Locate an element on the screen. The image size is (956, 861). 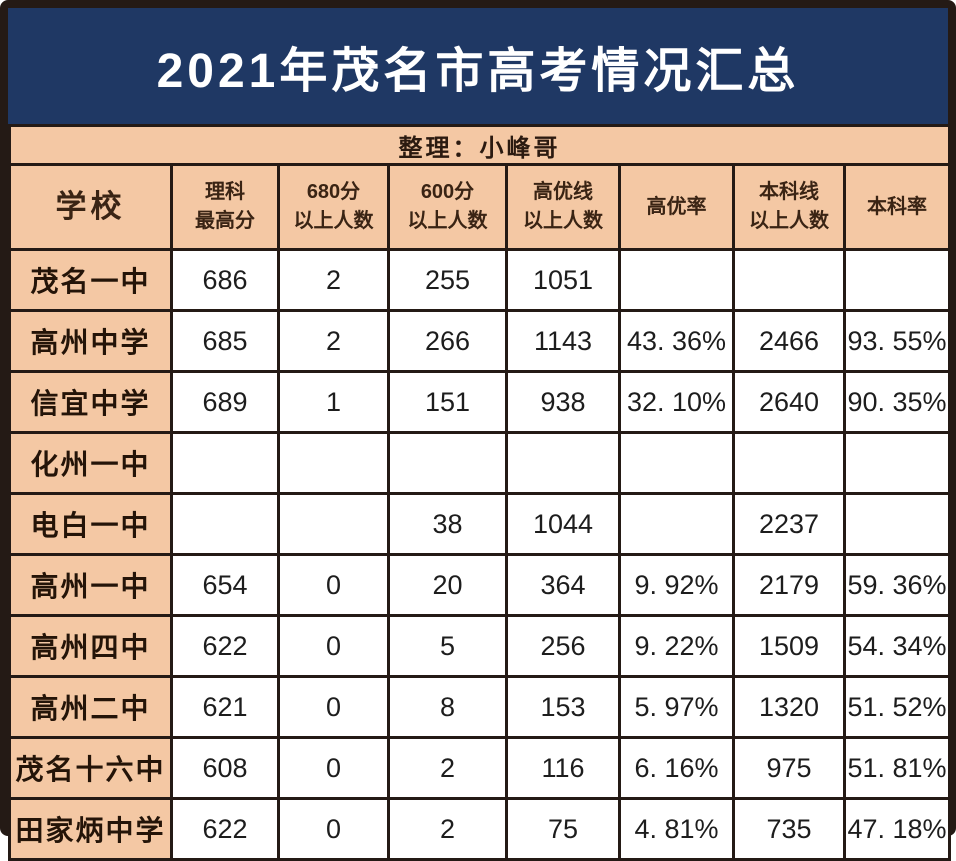
header-priority-rate: 高优率 is located at coordinates (676, 207).